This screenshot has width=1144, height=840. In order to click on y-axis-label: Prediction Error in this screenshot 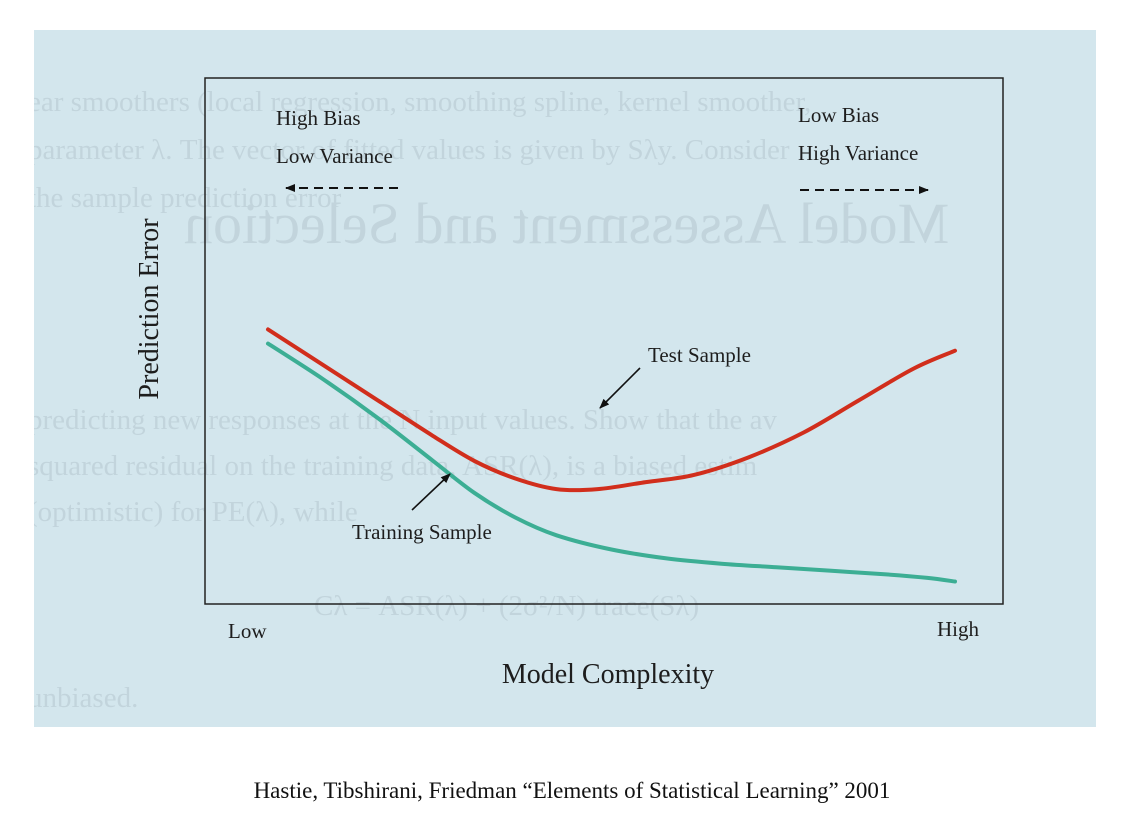, I will do `click(149, 309)`.